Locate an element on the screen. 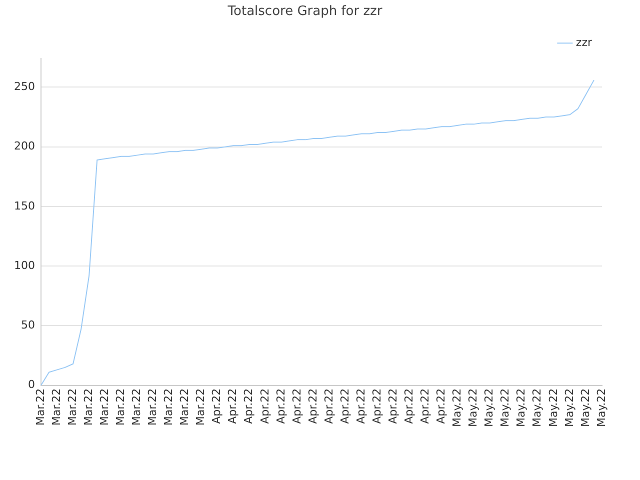 The width and height of the screenshot is (640, 480). chart-title: Totalscore Graph for zzr is located at coordinates (304, 12).